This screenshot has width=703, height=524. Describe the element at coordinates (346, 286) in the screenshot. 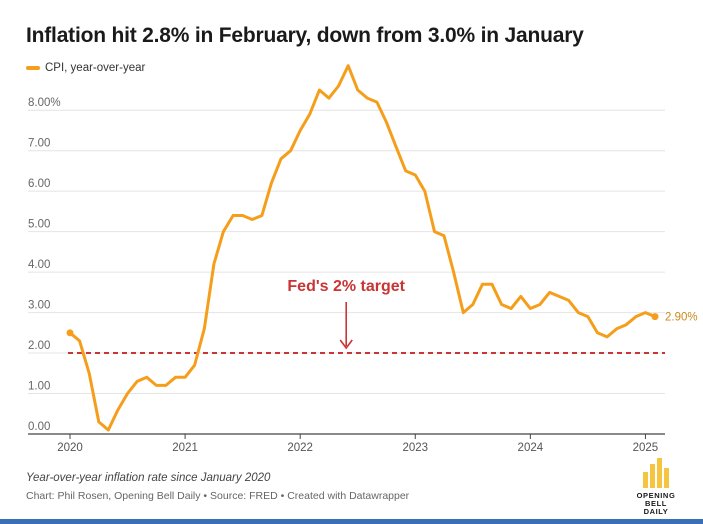

I see `fed-target-label: Fed's 2% target` at that location.